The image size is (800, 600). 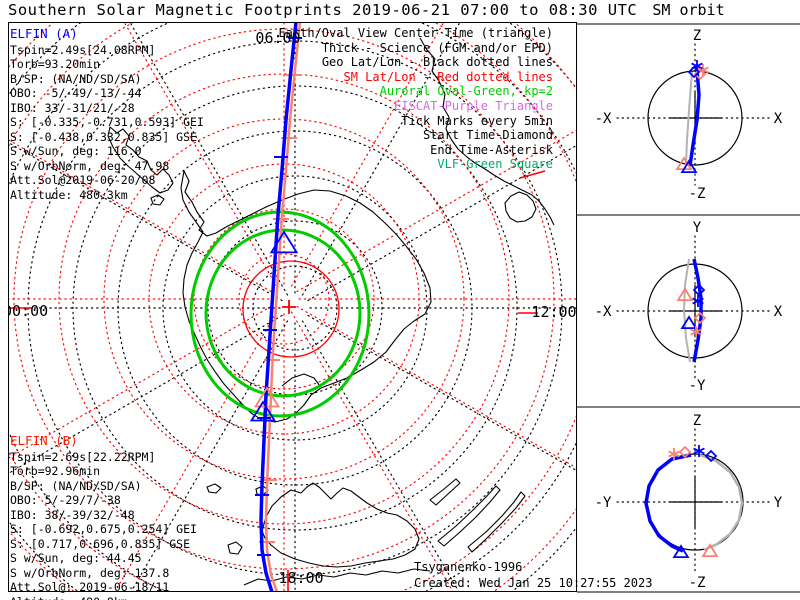 What do you see at coordinates (300, 578) in the screenshot?
I see `mlt-label: 18:00` at bounding box center [300, 578].